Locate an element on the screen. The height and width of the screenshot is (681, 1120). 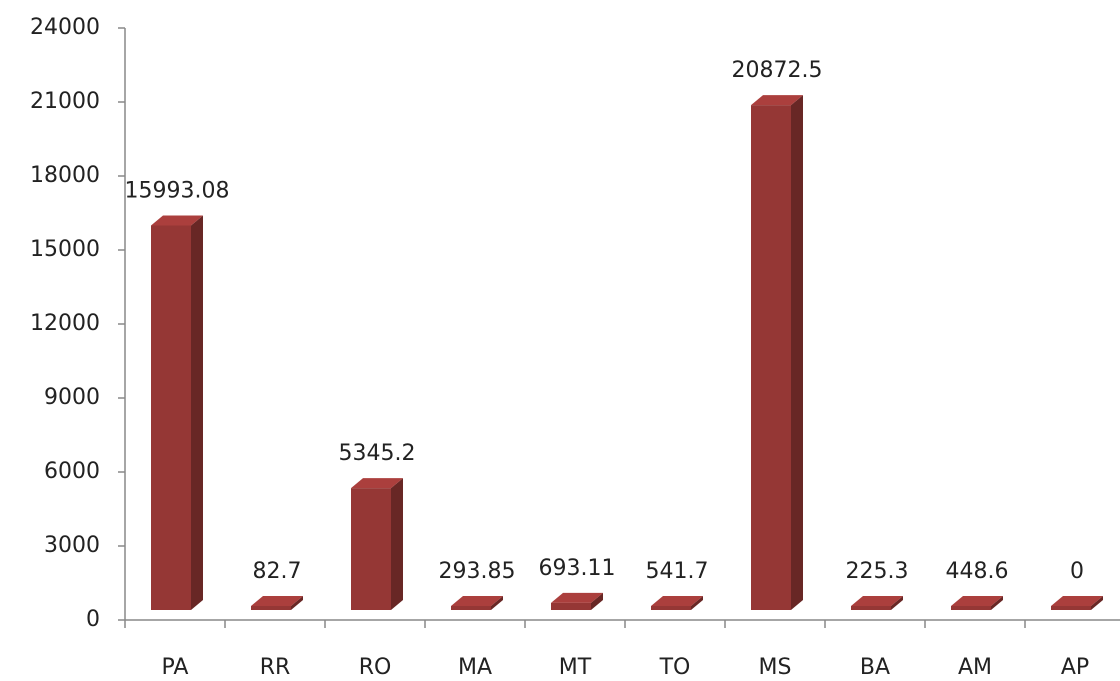
x-tick-label: TO is located at coordinates (675, 667).